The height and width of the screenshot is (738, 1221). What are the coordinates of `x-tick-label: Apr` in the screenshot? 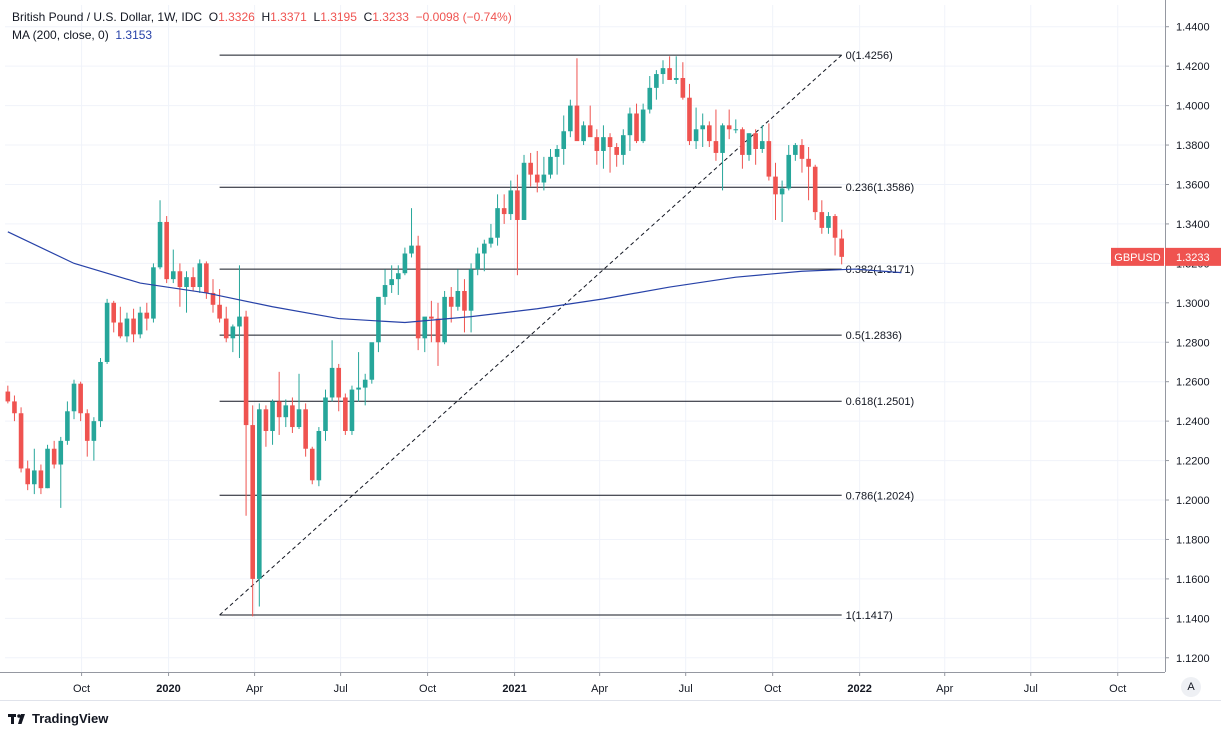 It's located at (254, 689).